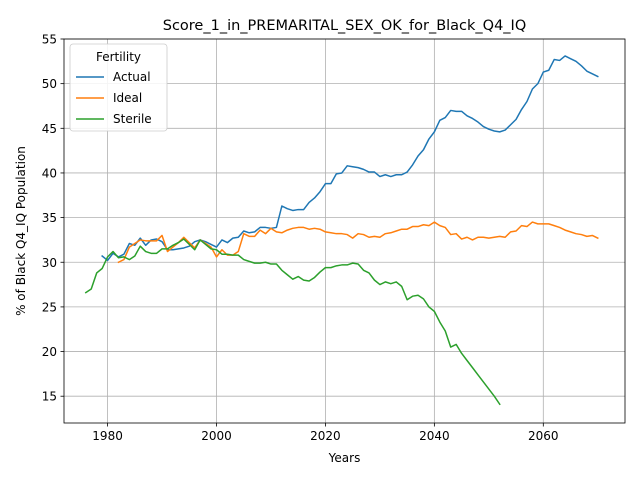  I want to click on y-tick-label: 40, so click(49, 173).